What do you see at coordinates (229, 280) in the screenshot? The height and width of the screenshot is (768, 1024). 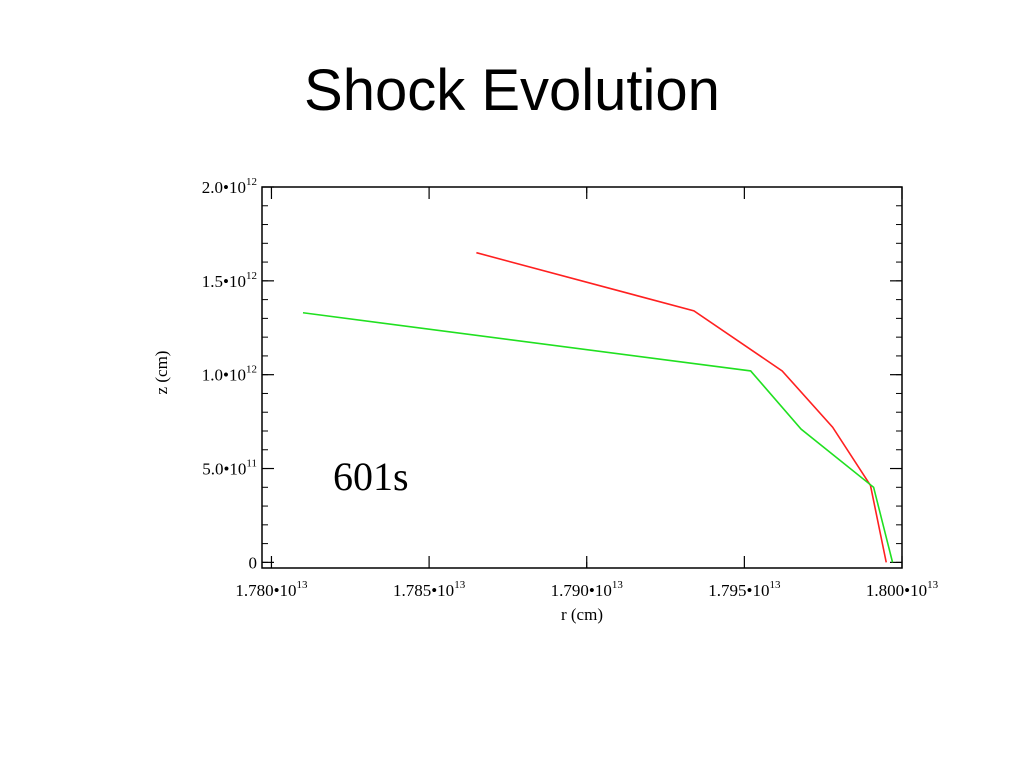 I see `y-tick-label: 1.5•1012` at bounding box center [229, 280].